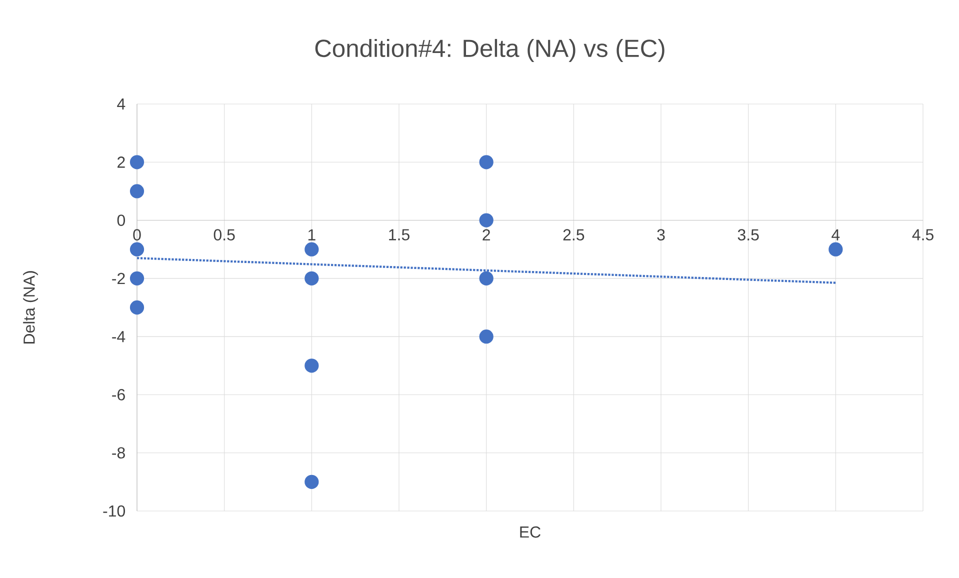 This screenshot has height=578, width=959. I want to click on y-tick-label: -4, so click(119, 336).